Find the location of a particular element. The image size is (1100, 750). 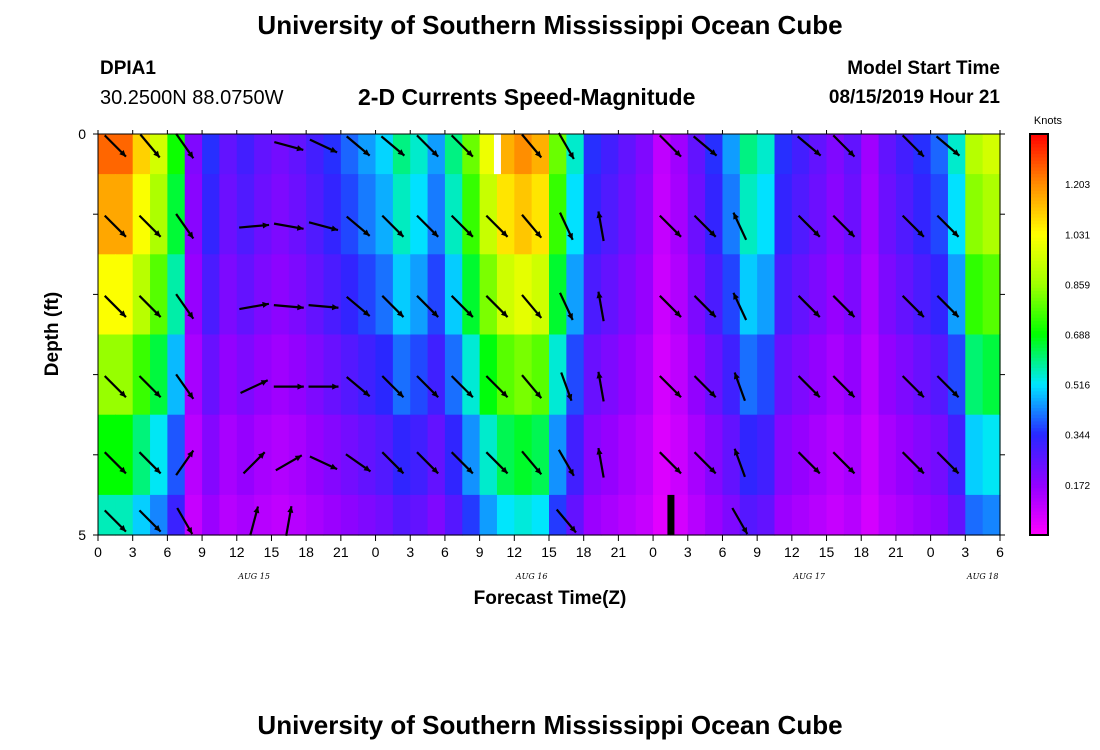

y-axis-label: Depth (ft) is located at coordinates (52, 334).